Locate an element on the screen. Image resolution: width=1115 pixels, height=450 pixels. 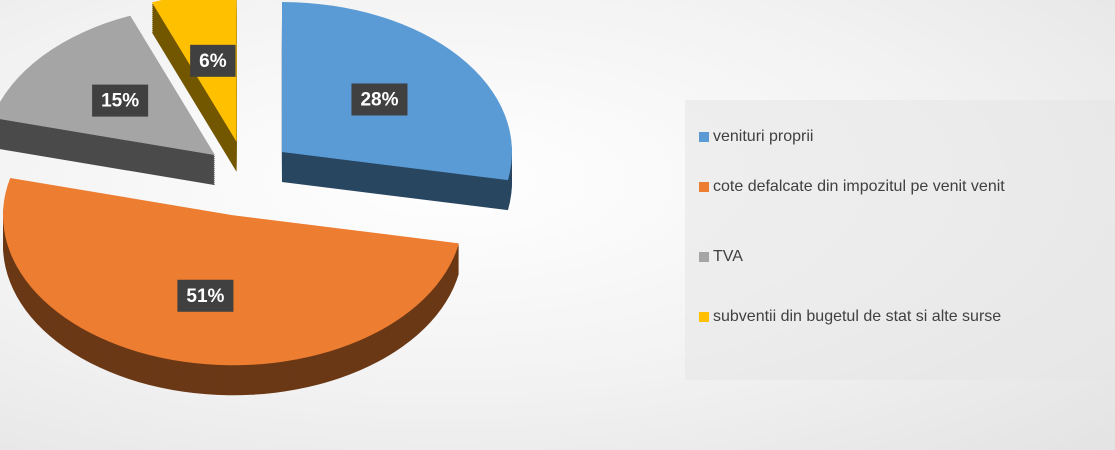
data-label: 28% is located at coordinates (379, 99).